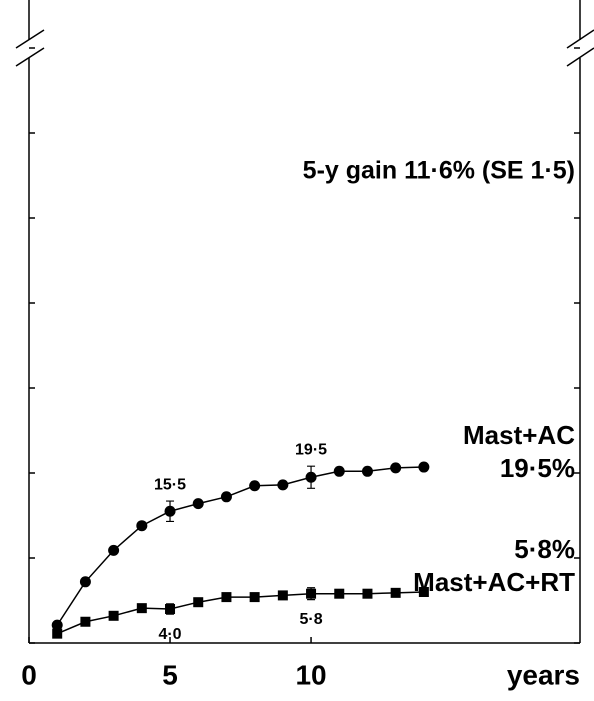 This screenshot has width=594, height=701. Describe the element at coordinates (494, 582) in the screenshot. I see `legend-label: Mast+AC+RT` at that location.